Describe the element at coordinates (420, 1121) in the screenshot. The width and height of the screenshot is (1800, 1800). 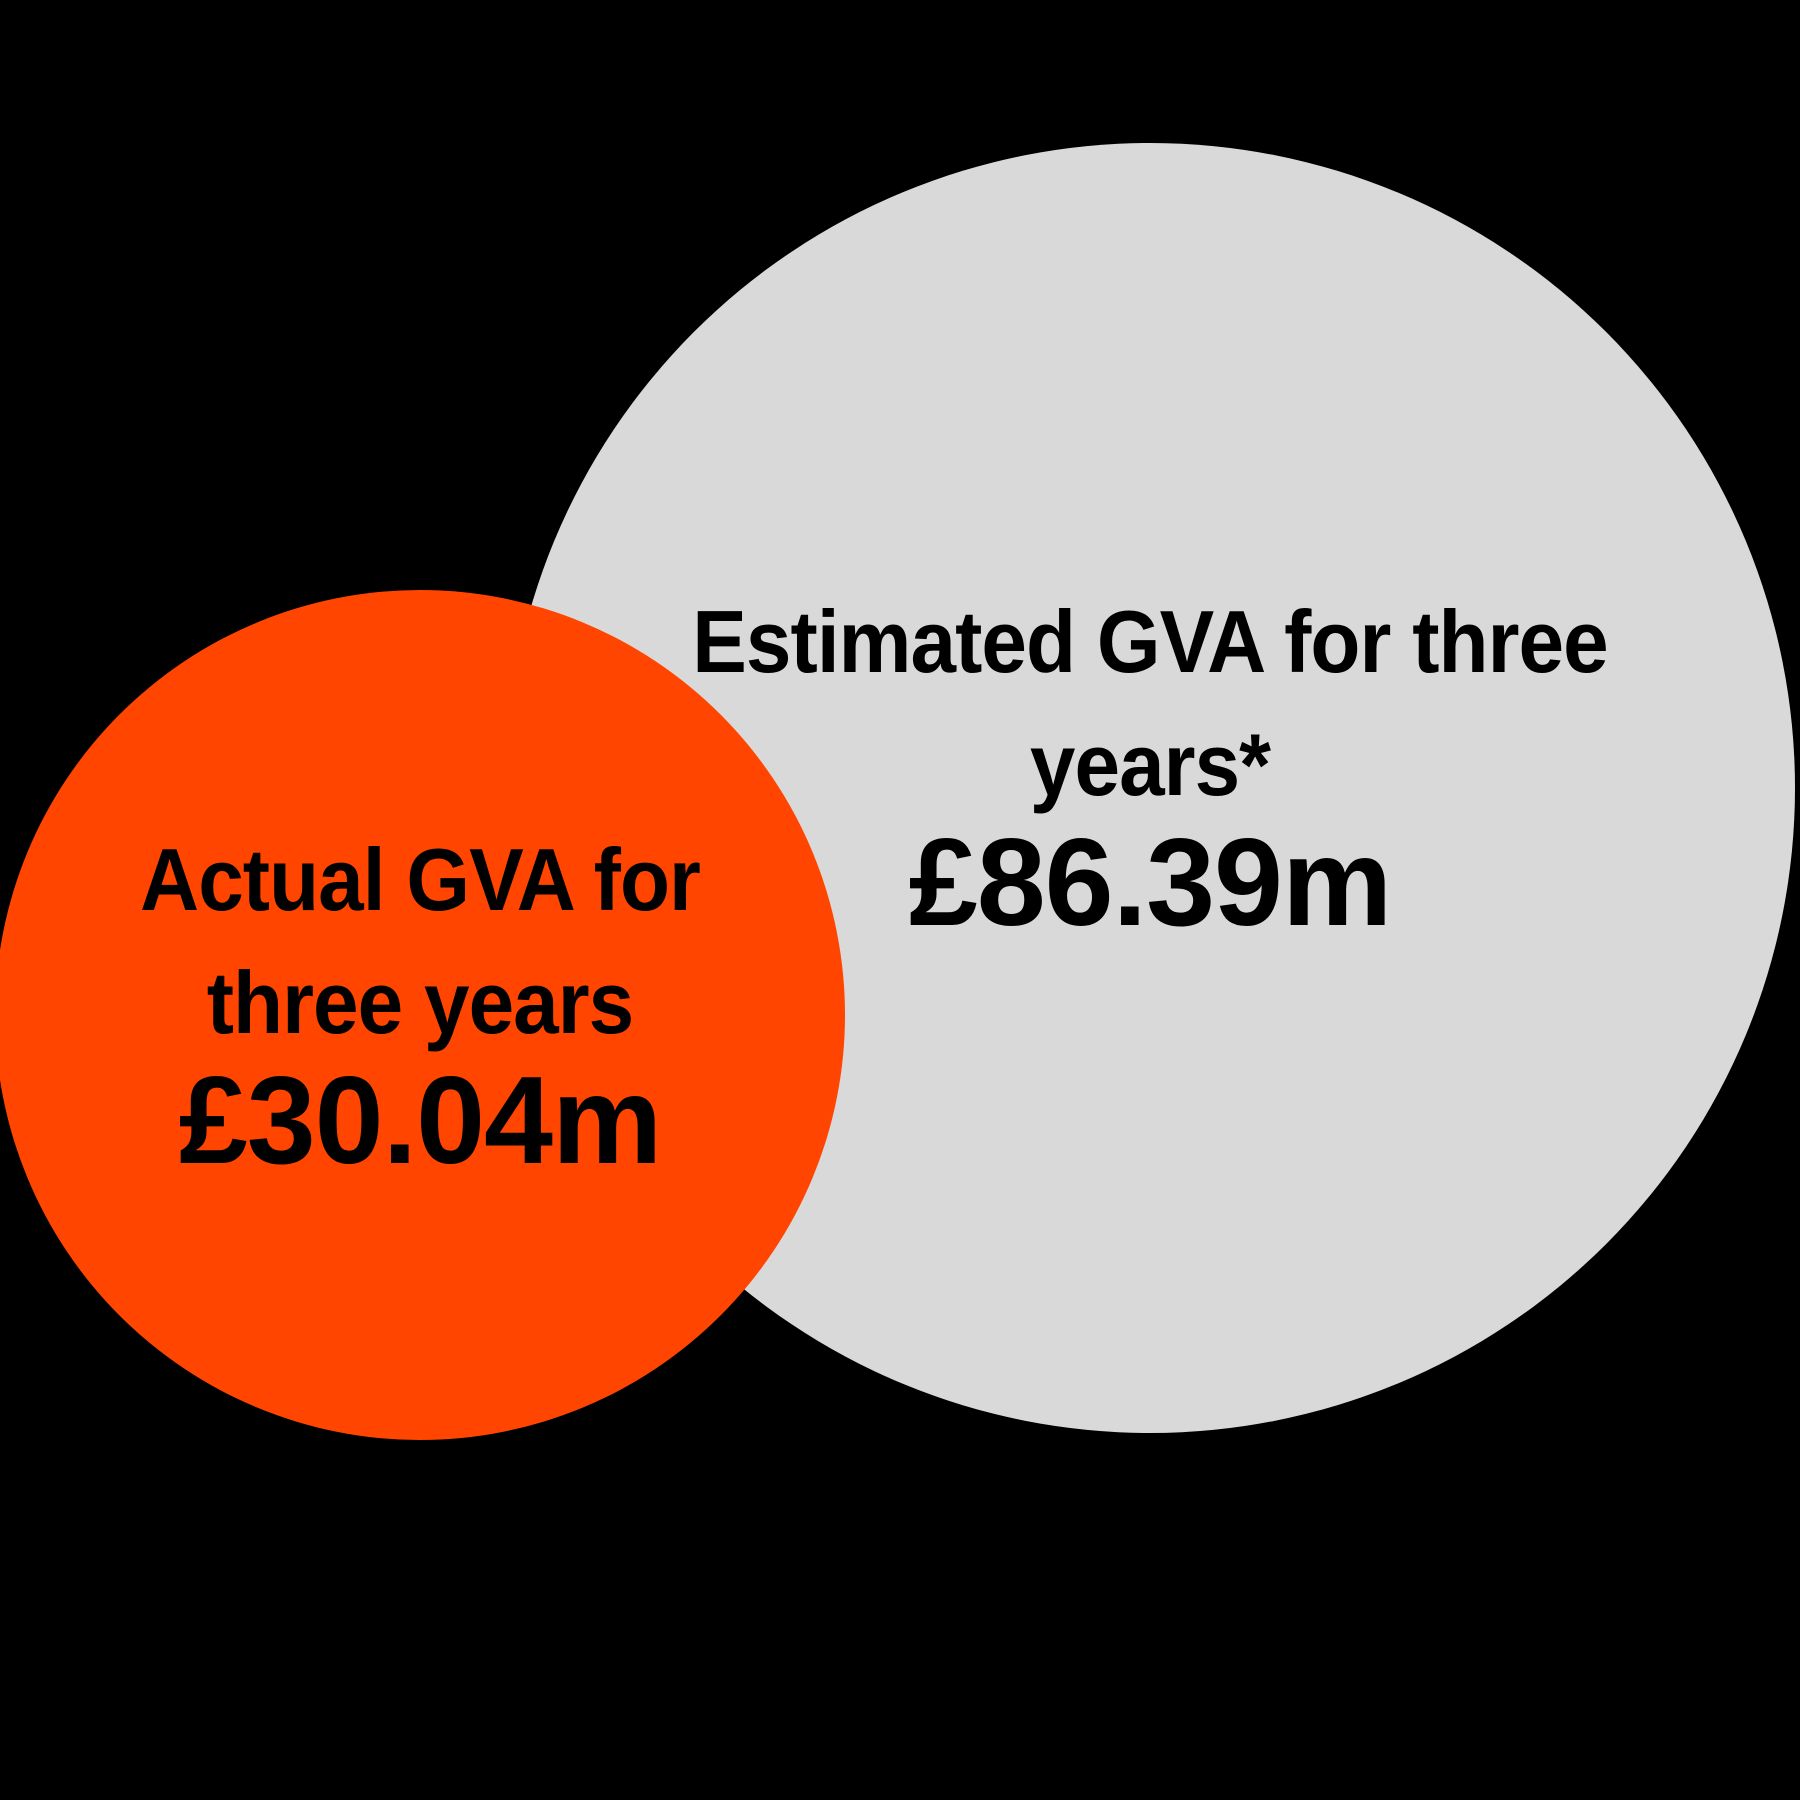
I see `actual-gva-value: £30.04m` at that location.